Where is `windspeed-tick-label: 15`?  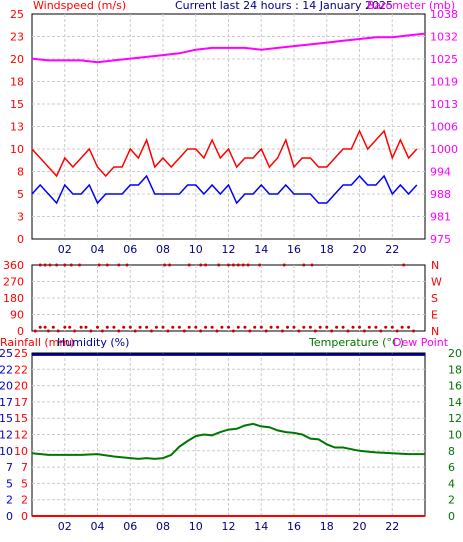
windspeed-tick-label: 15 is located at coordinates (17, 104).